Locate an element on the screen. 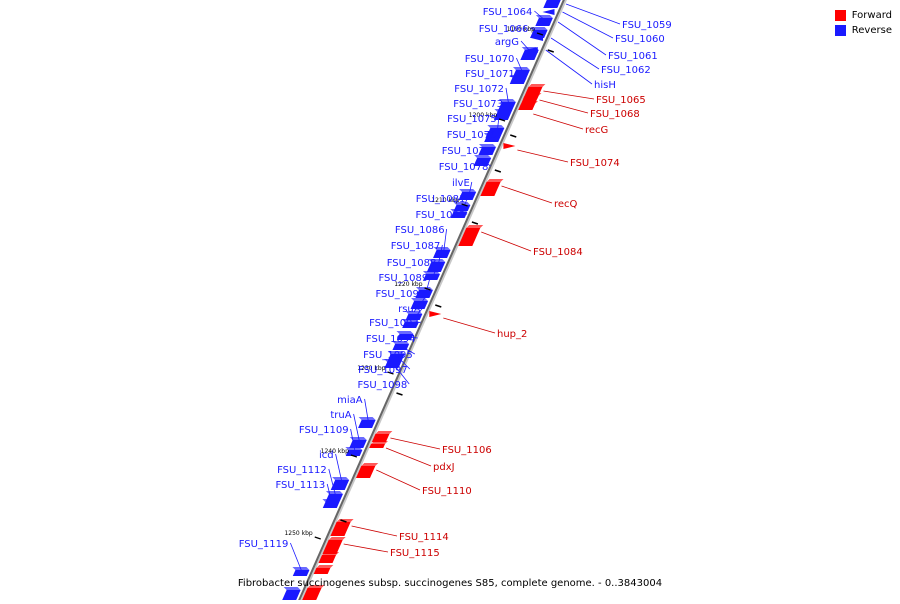 This screenshot has width=900, height=604. gene-FSU_1114-leader is located at coordinates (374, 531).